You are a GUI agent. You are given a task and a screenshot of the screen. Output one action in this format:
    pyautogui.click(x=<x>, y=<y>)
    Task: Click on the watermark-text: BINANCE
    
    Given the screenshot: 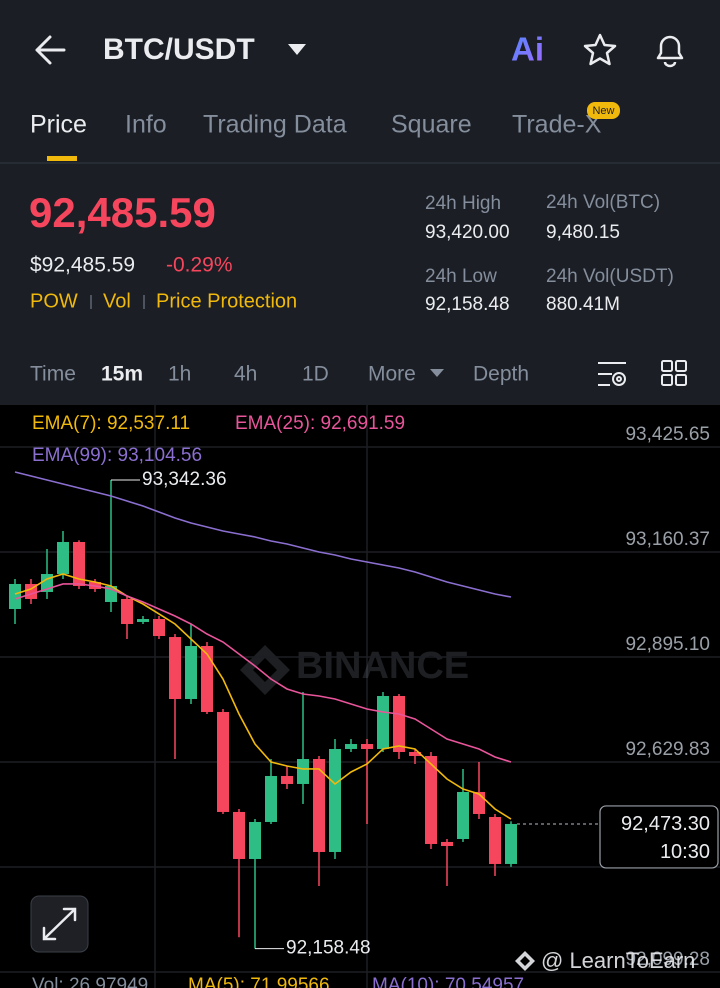 What is the action you would take?
    pyautogui.click(x=382, y=666)
    